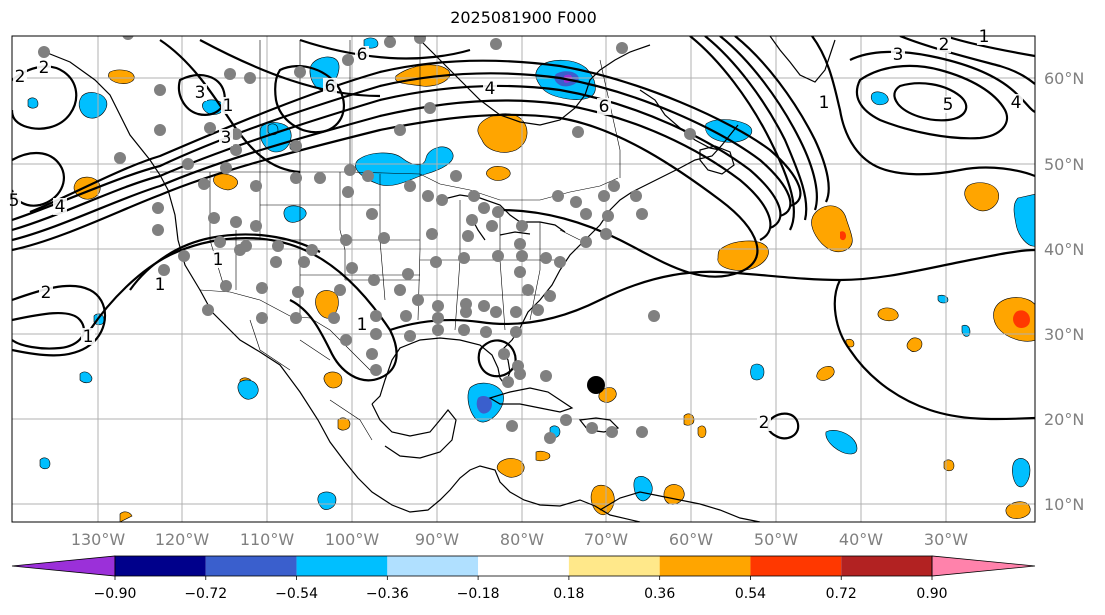 This screenshot has width=1105, height=615. I want to click on latitude-label: 60°N, so click(1064, 78).